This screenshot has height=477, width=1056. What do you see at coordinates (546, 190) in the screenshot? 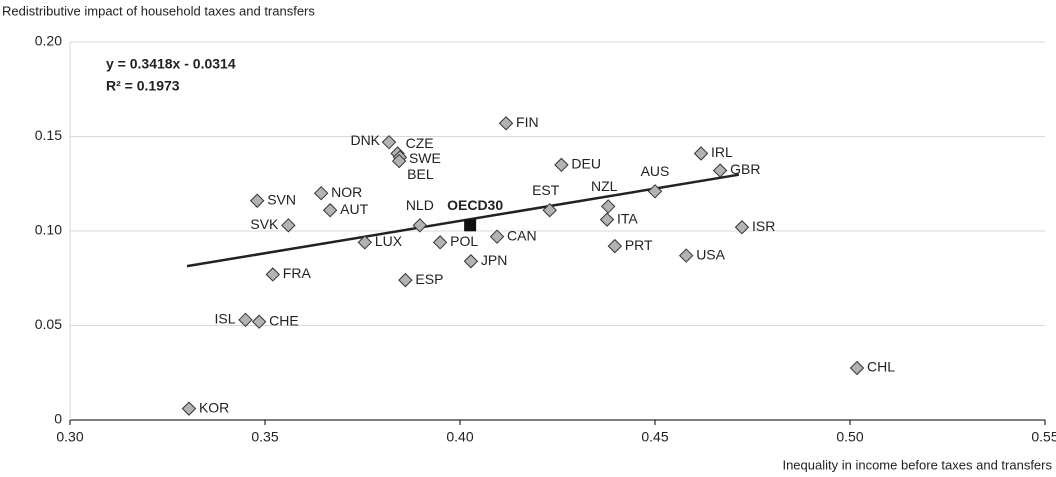
I see `point-label: EST` at bounding box center [546, 190].